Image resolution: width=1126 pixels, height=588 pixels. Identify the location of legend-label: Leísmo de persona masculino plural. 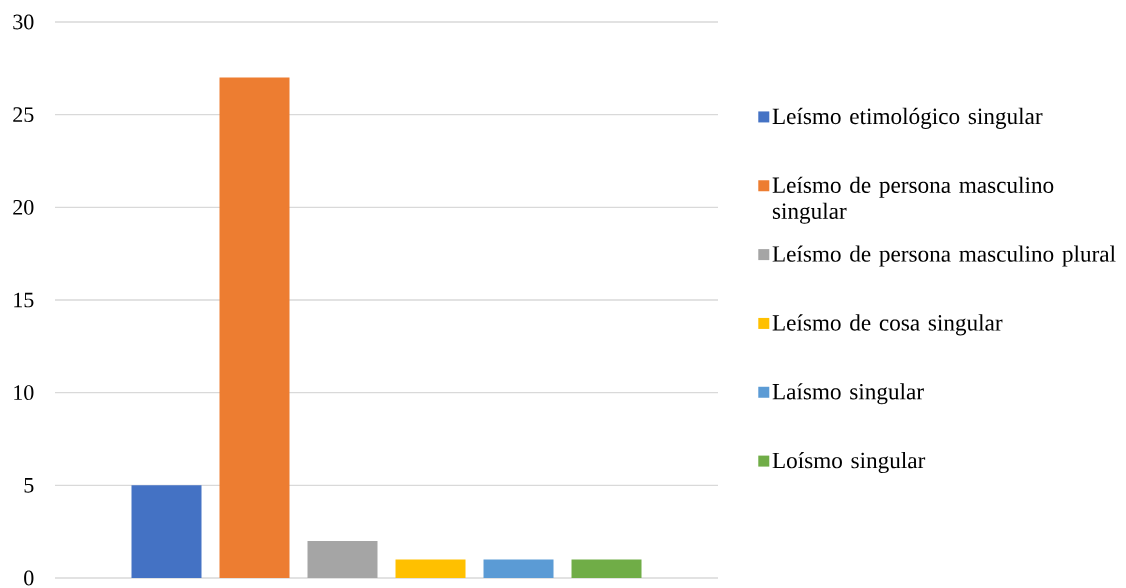
(944, 256).